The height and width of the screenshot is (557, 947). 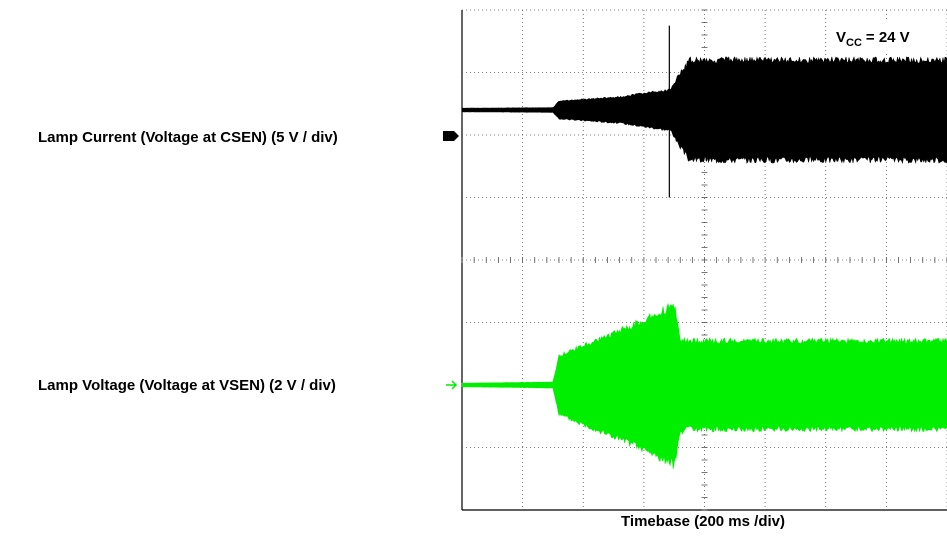 I want to click on svg-text:VCC= 24 V: VCC = 24 V, so click(x=873, y=39).